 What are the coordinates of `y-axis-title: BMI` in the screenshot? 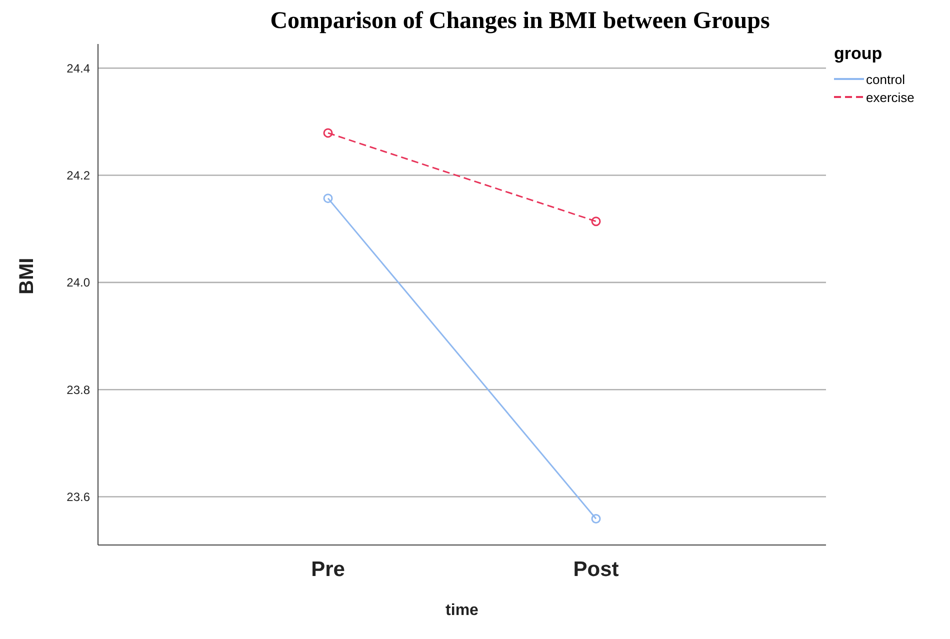 It's located at (27, 276).